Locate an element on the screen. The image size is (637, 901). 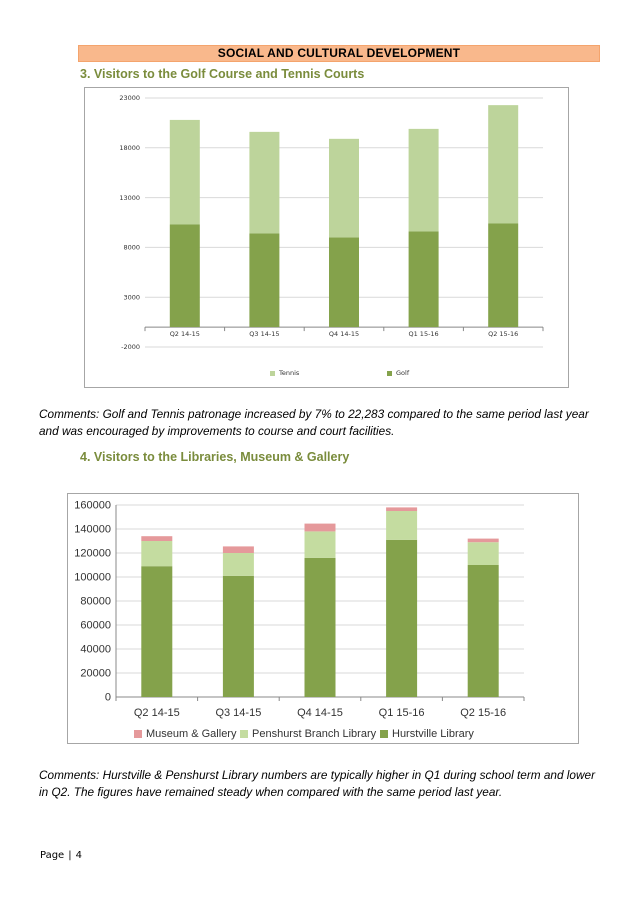
y-tick-label: 140000 is located at coordinates (92, 530).